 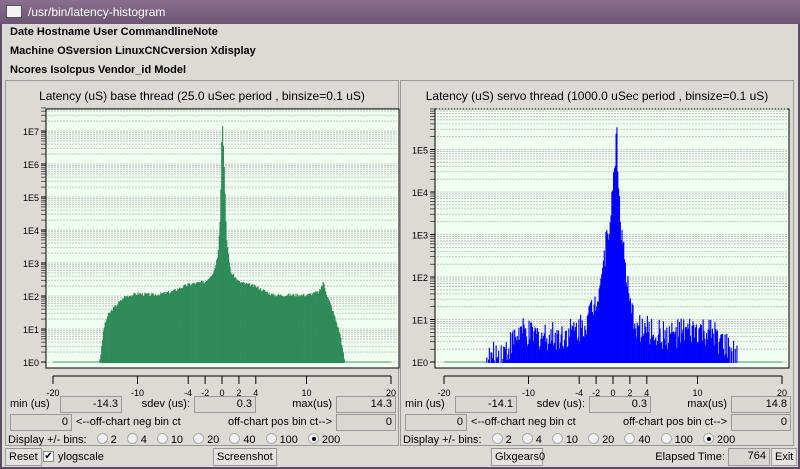 I want to click on x-tick-label: 2, so click(x=629, y=392).